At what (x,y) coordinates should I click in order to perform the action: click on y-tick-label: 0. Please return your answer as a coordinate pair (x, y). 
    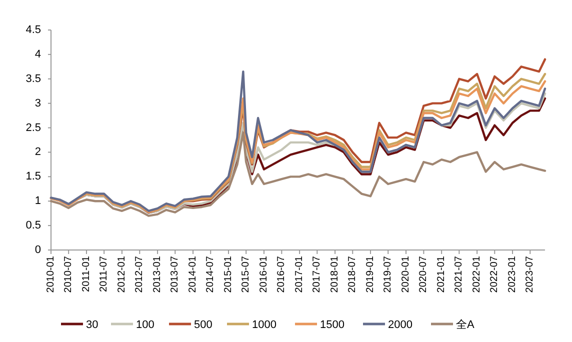
    Looking at the image, I should click on (37, 250).